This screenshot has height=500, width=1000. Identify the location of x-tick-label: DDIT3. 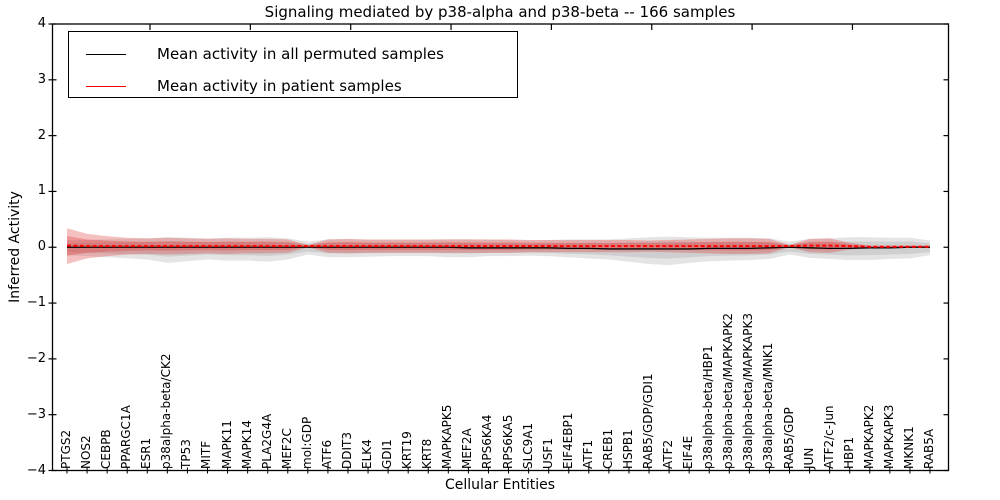
(346, 450).